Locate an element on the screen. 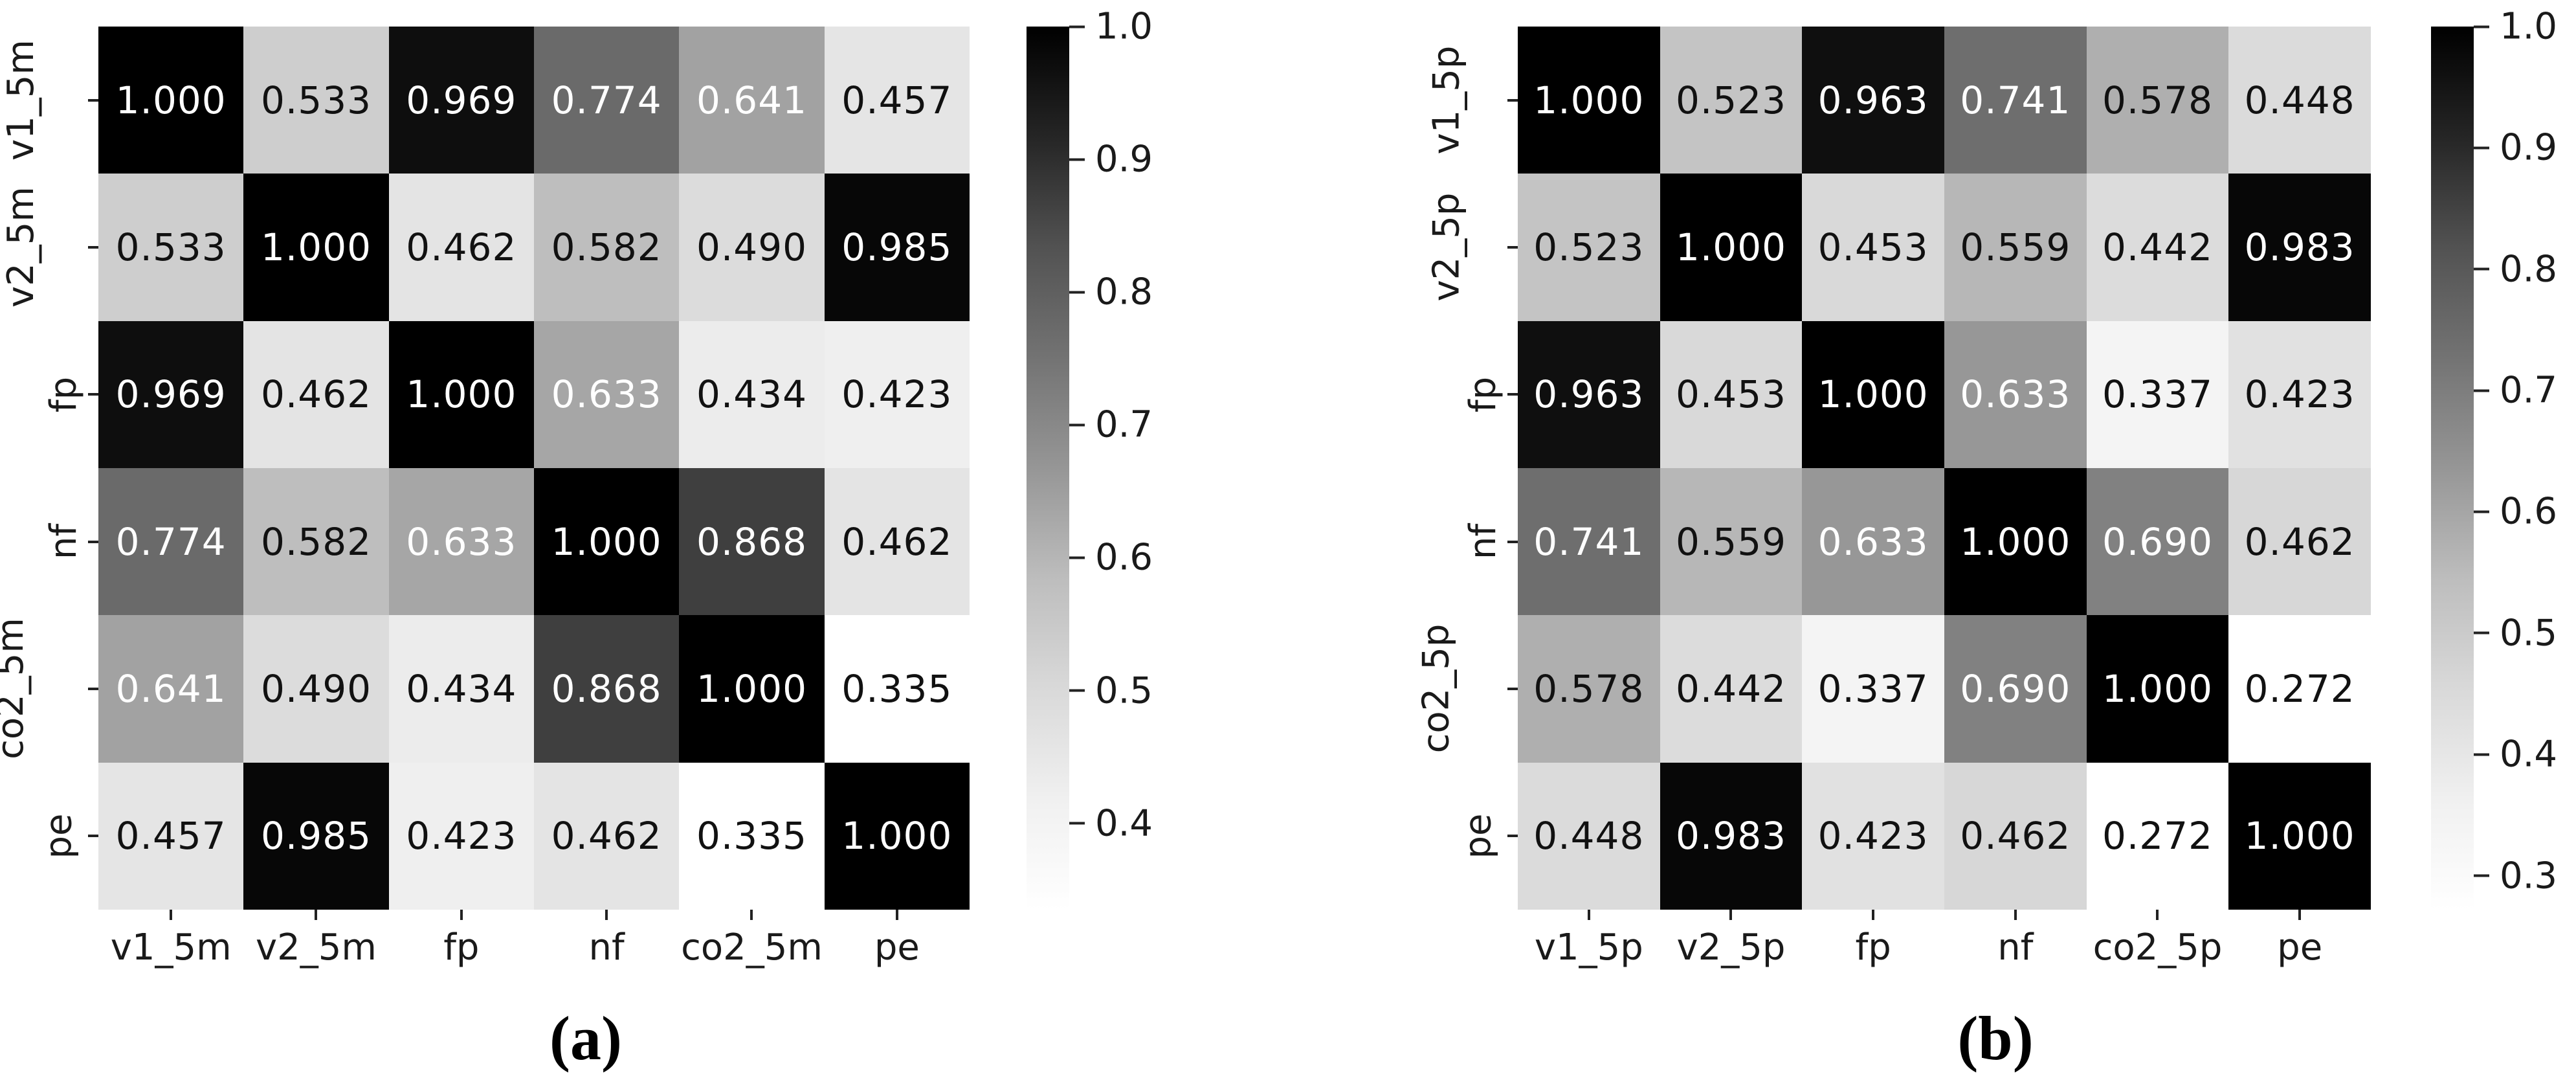 This screenshot has height=1089, width=2576. x-axis-label-text: v2_5p is located at coordinates (1731, 947).